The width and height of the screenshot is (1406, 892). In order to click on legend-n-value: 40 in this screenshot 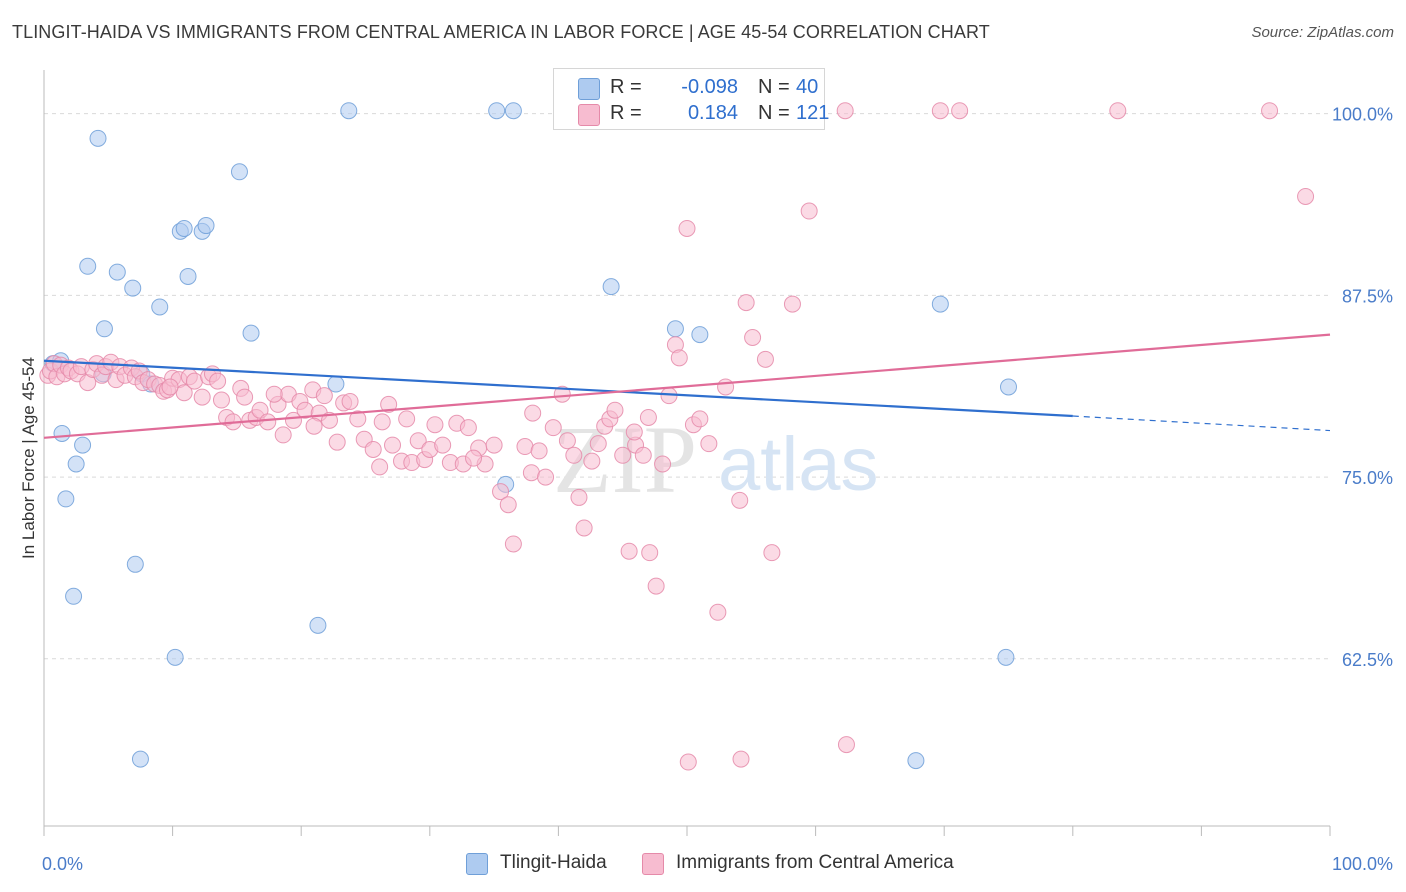, I will do `click(807, 87)`.